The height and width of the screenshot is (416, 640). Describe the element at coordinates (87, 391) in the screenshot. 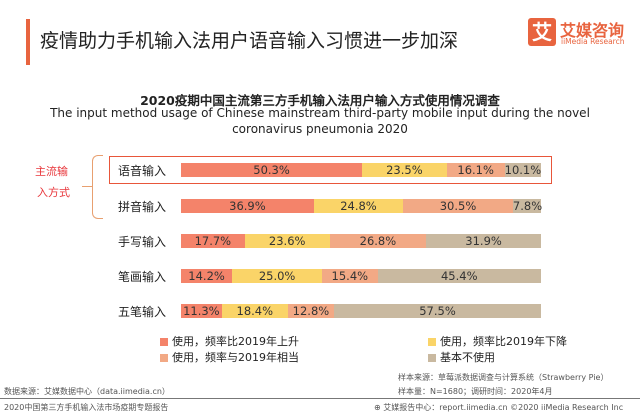

I see `data-source: 数据来源：艾媒数据中心（data.iimedia.cn）` at that location.